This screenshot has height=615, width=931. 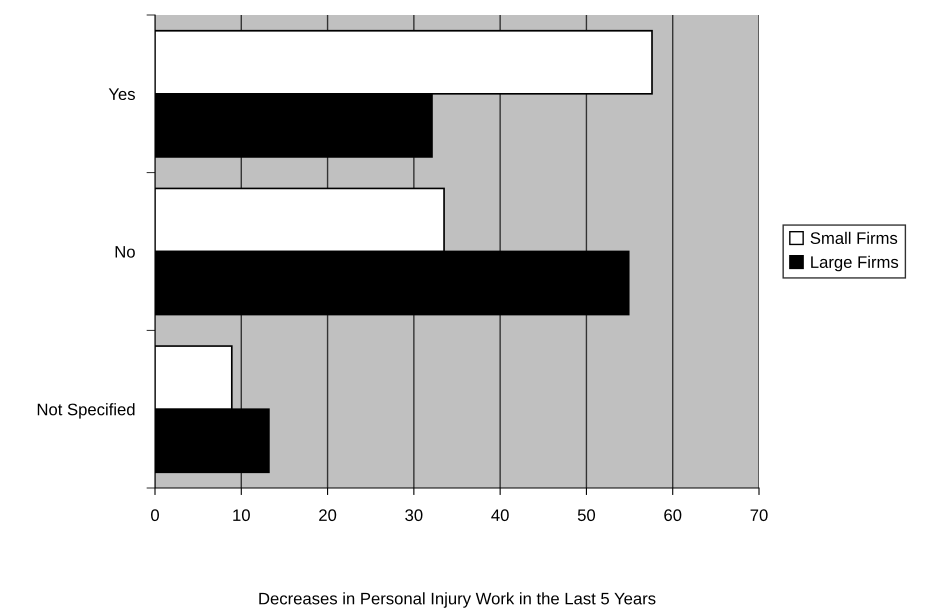 What do you see at coordinates (413, 515) in the screenshot?
I see `x-tick-label: 30` at bounding box center [413, 515].